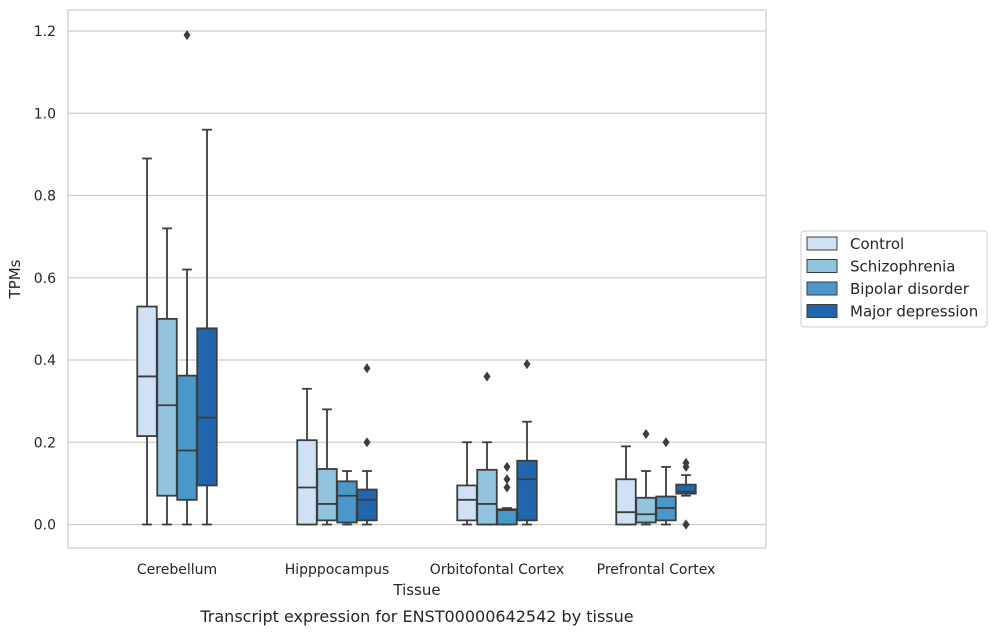  What do you see at coordinates (177, 570) in the screenshot?
I see `x-tick-label: Cerebellum` at bounding box center [177, 570].